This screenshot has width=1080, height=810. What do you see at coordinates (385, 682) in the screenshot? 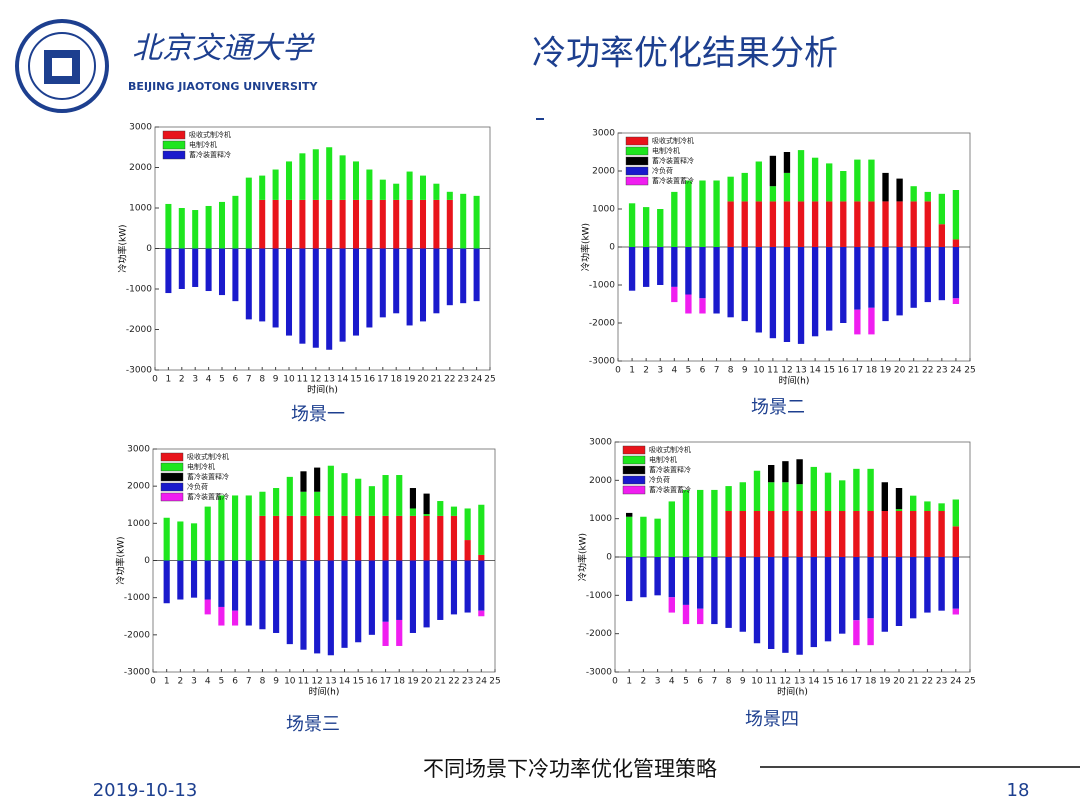
I see `x-tick-label: 17` at bounding box center [385, 682].